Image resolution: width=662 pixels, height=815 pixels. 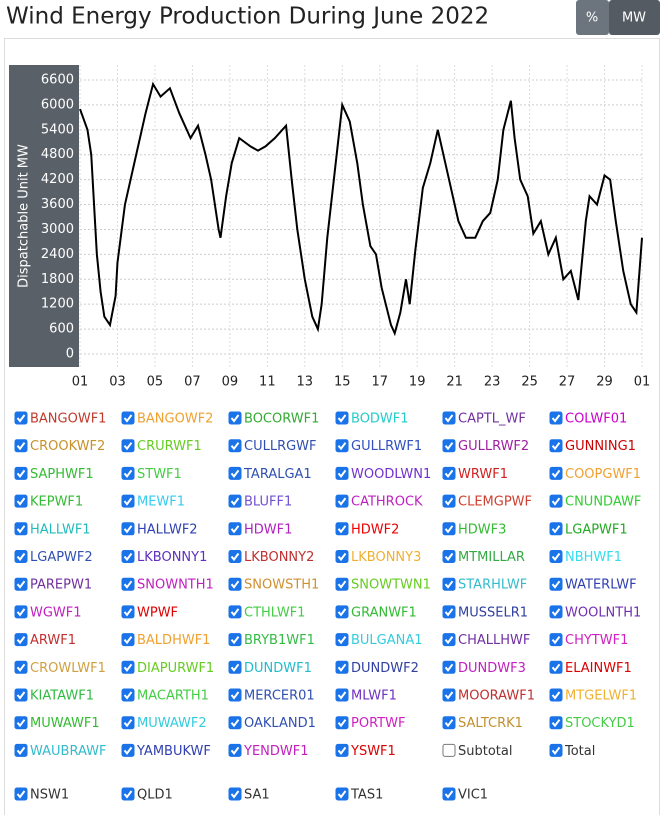 I want to click on legend-label: MTGELWF1, so click(x=601, y=696).